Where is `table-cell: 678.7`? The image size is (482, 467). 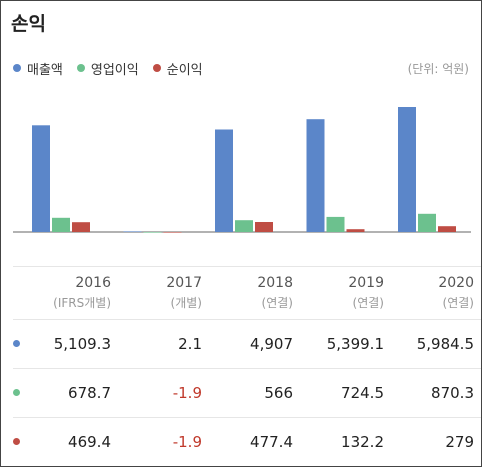 table-cell: 678.7 is located at coordinates (89, 393).